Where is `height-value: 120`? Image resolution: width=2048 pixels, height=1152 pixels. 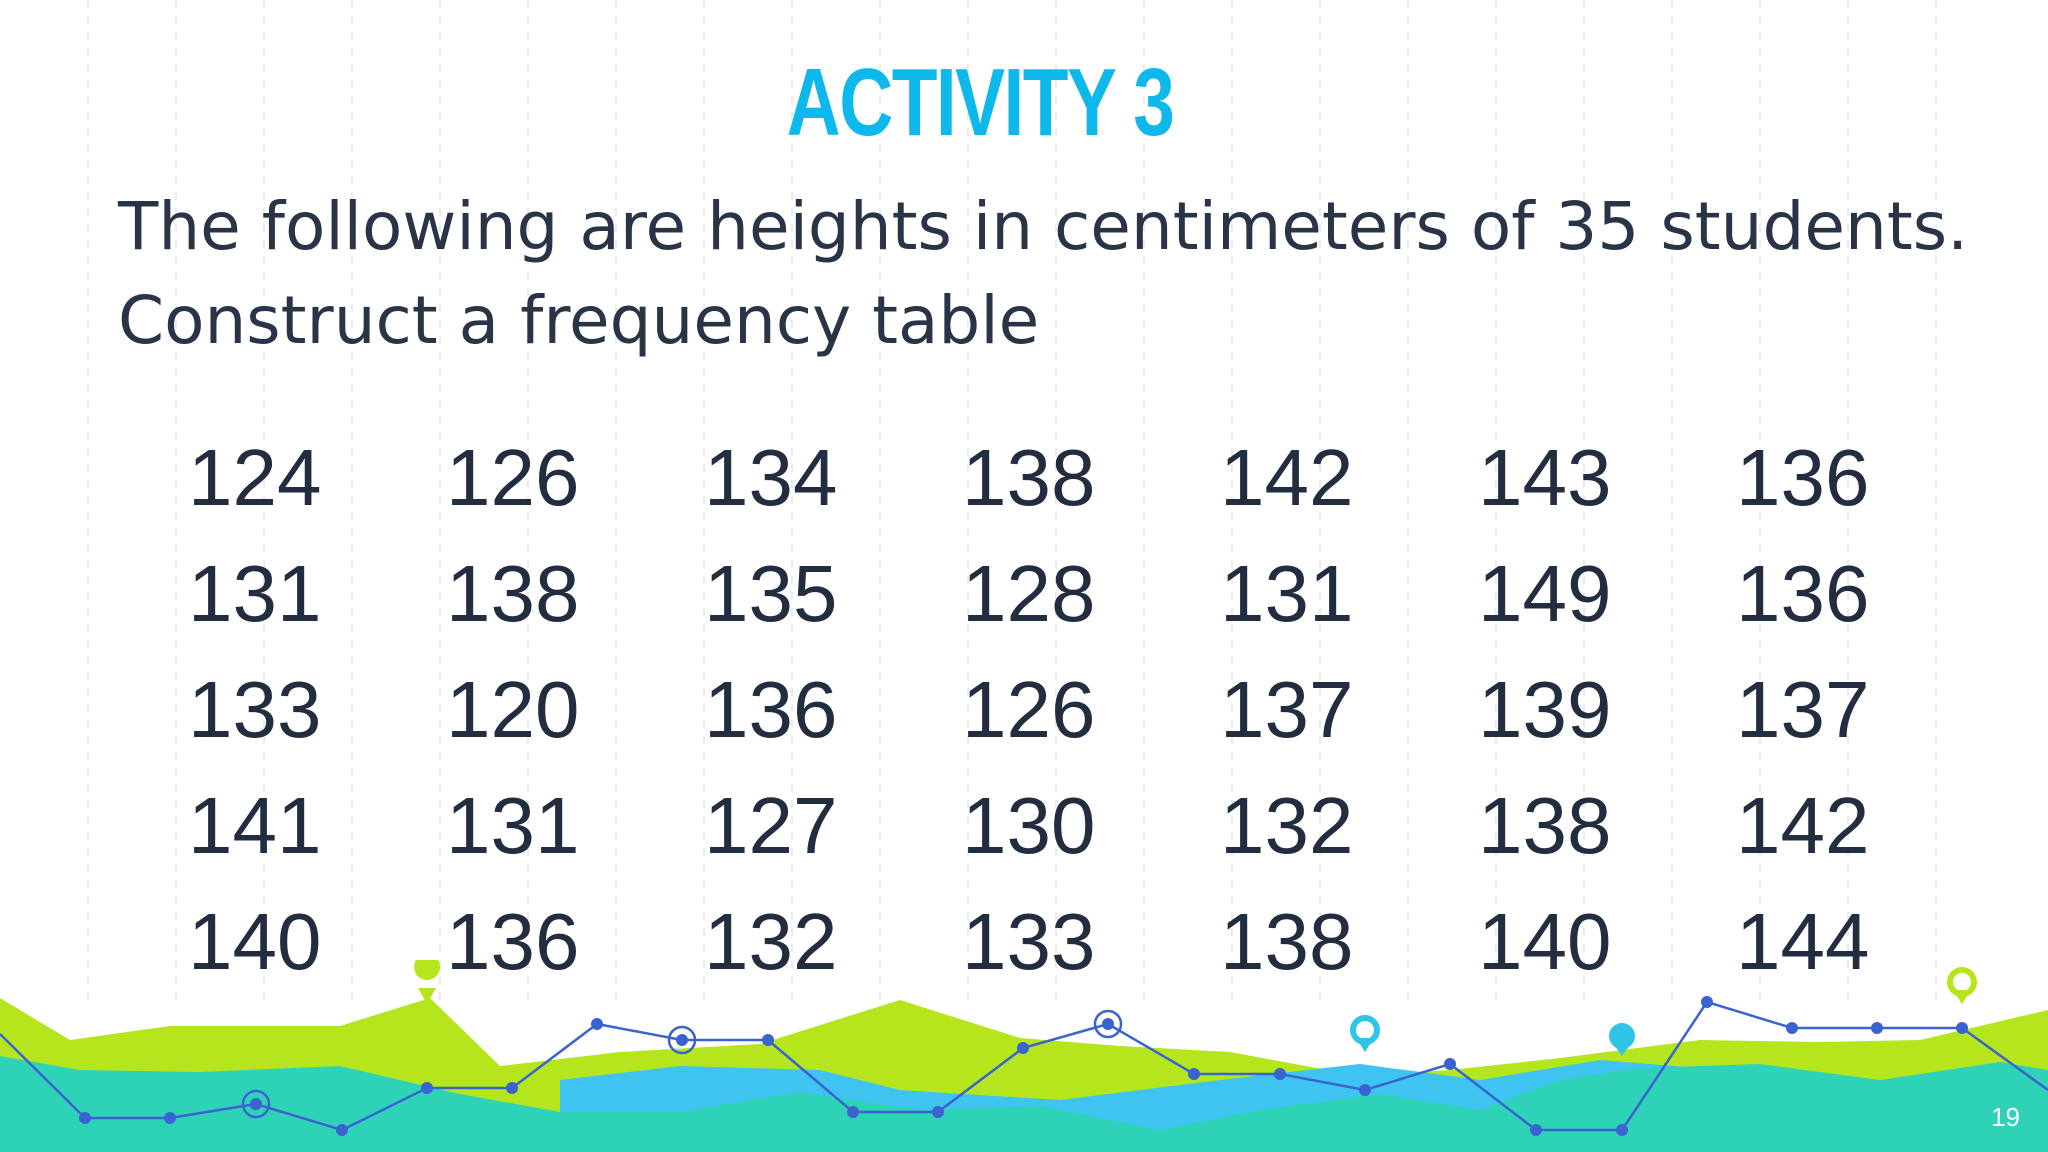 height-value: 120 is located at coordinates (513, 709).